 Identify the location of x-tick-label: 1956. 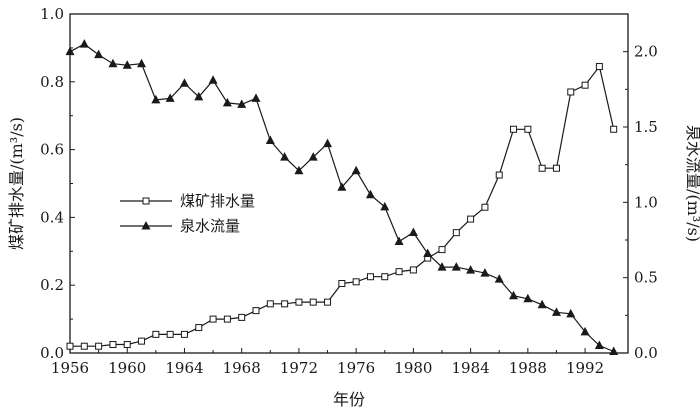
(70, 368).